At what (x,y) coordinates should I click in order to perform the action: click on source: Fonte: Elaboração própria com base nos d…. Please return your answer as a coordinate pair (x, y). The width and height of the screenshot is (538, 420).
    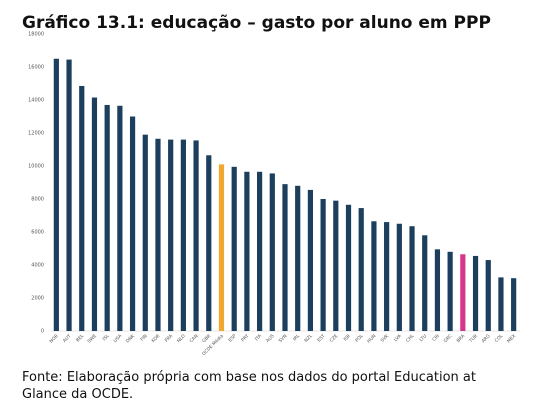
    Looking at the image, I should click on (249, 377).